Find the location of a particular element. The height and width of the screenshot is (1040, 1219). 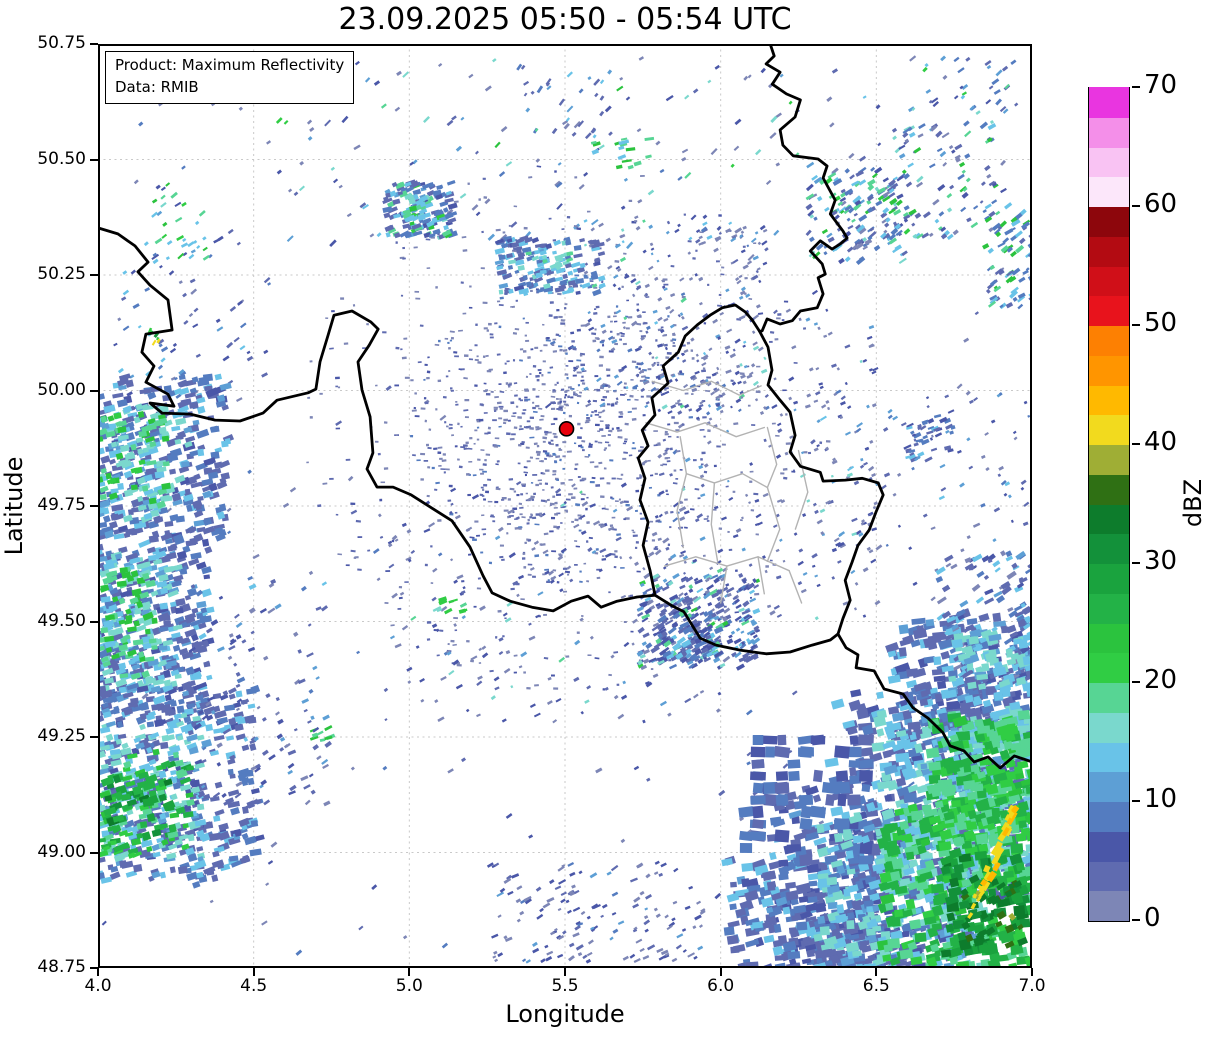

x-tick-label: 6.5 is located at coordinates (876, 986).